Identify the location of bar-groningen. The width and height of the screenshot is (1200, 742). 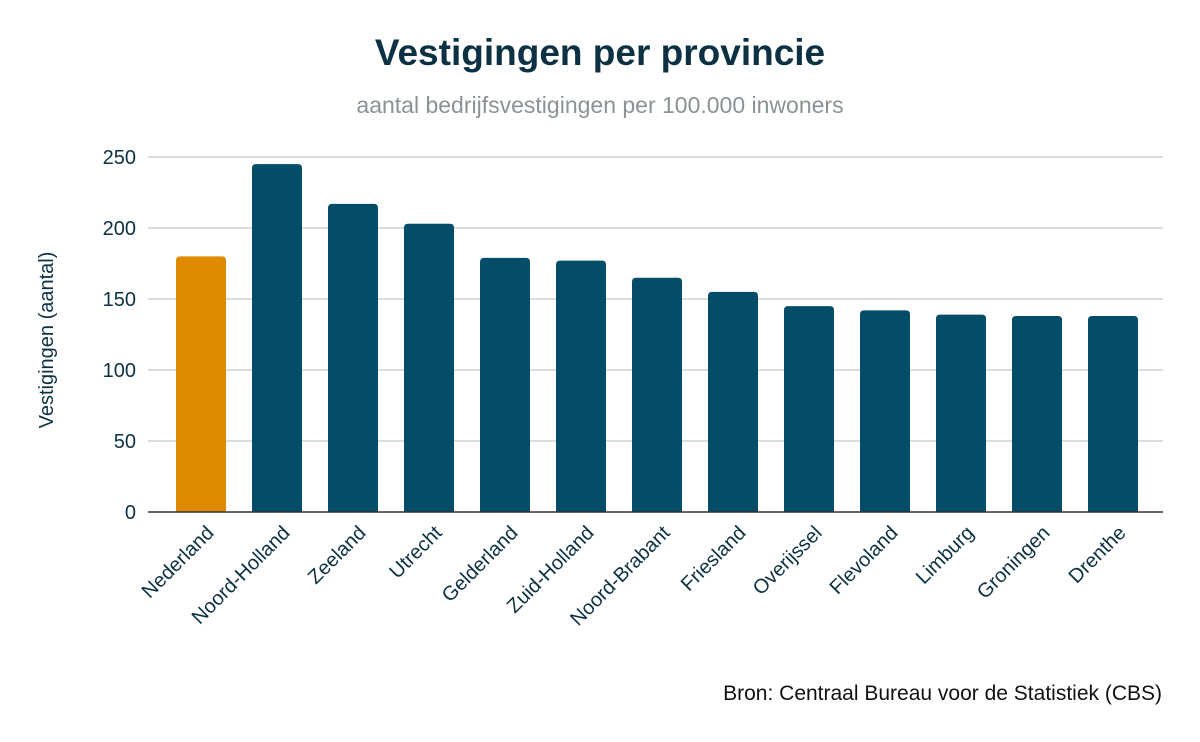
(1037, 414).